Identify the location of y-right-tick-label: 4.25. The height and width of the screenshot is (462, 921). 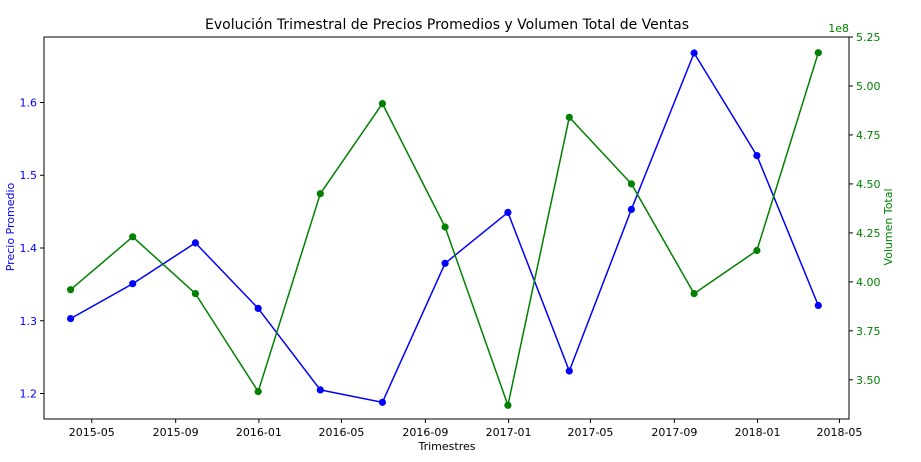
(868, 233).